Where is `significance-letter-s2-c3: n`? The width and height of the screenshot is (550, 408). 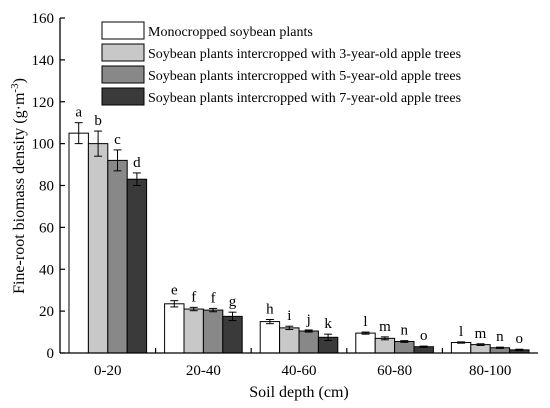
significance-letter-s2-c3: n is located at coordinates (405, 331).